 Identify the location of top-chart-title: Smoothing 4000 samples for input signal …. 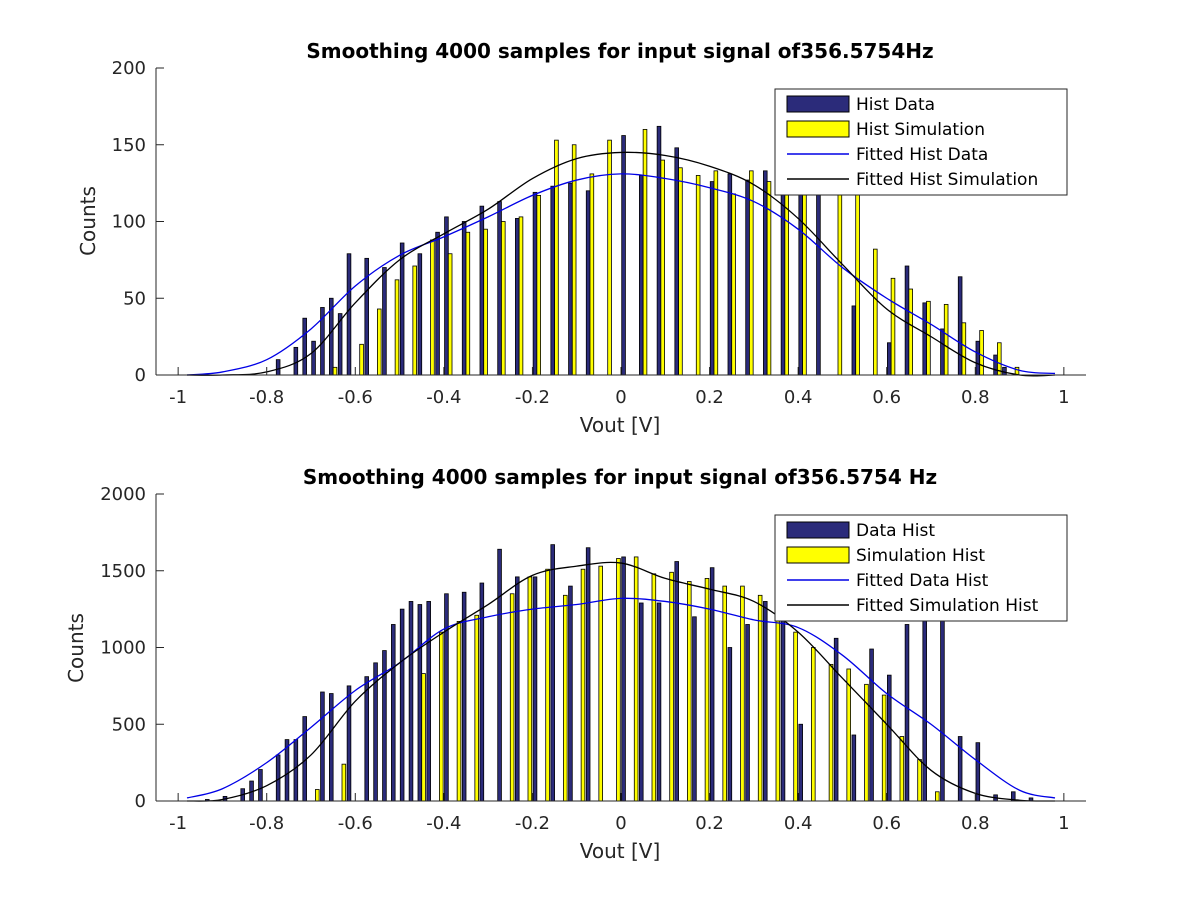
(619, 51).